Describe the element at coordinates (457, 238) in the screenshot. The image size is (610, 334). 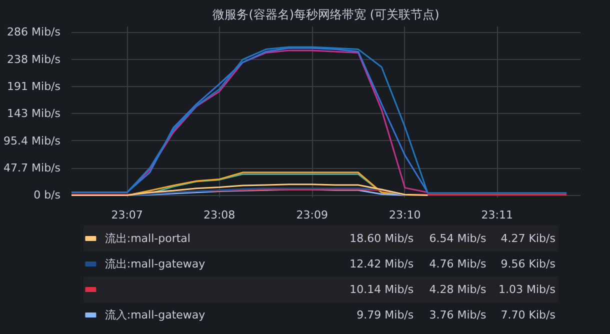
I see `text: 6.54 Mib/s` at that location.